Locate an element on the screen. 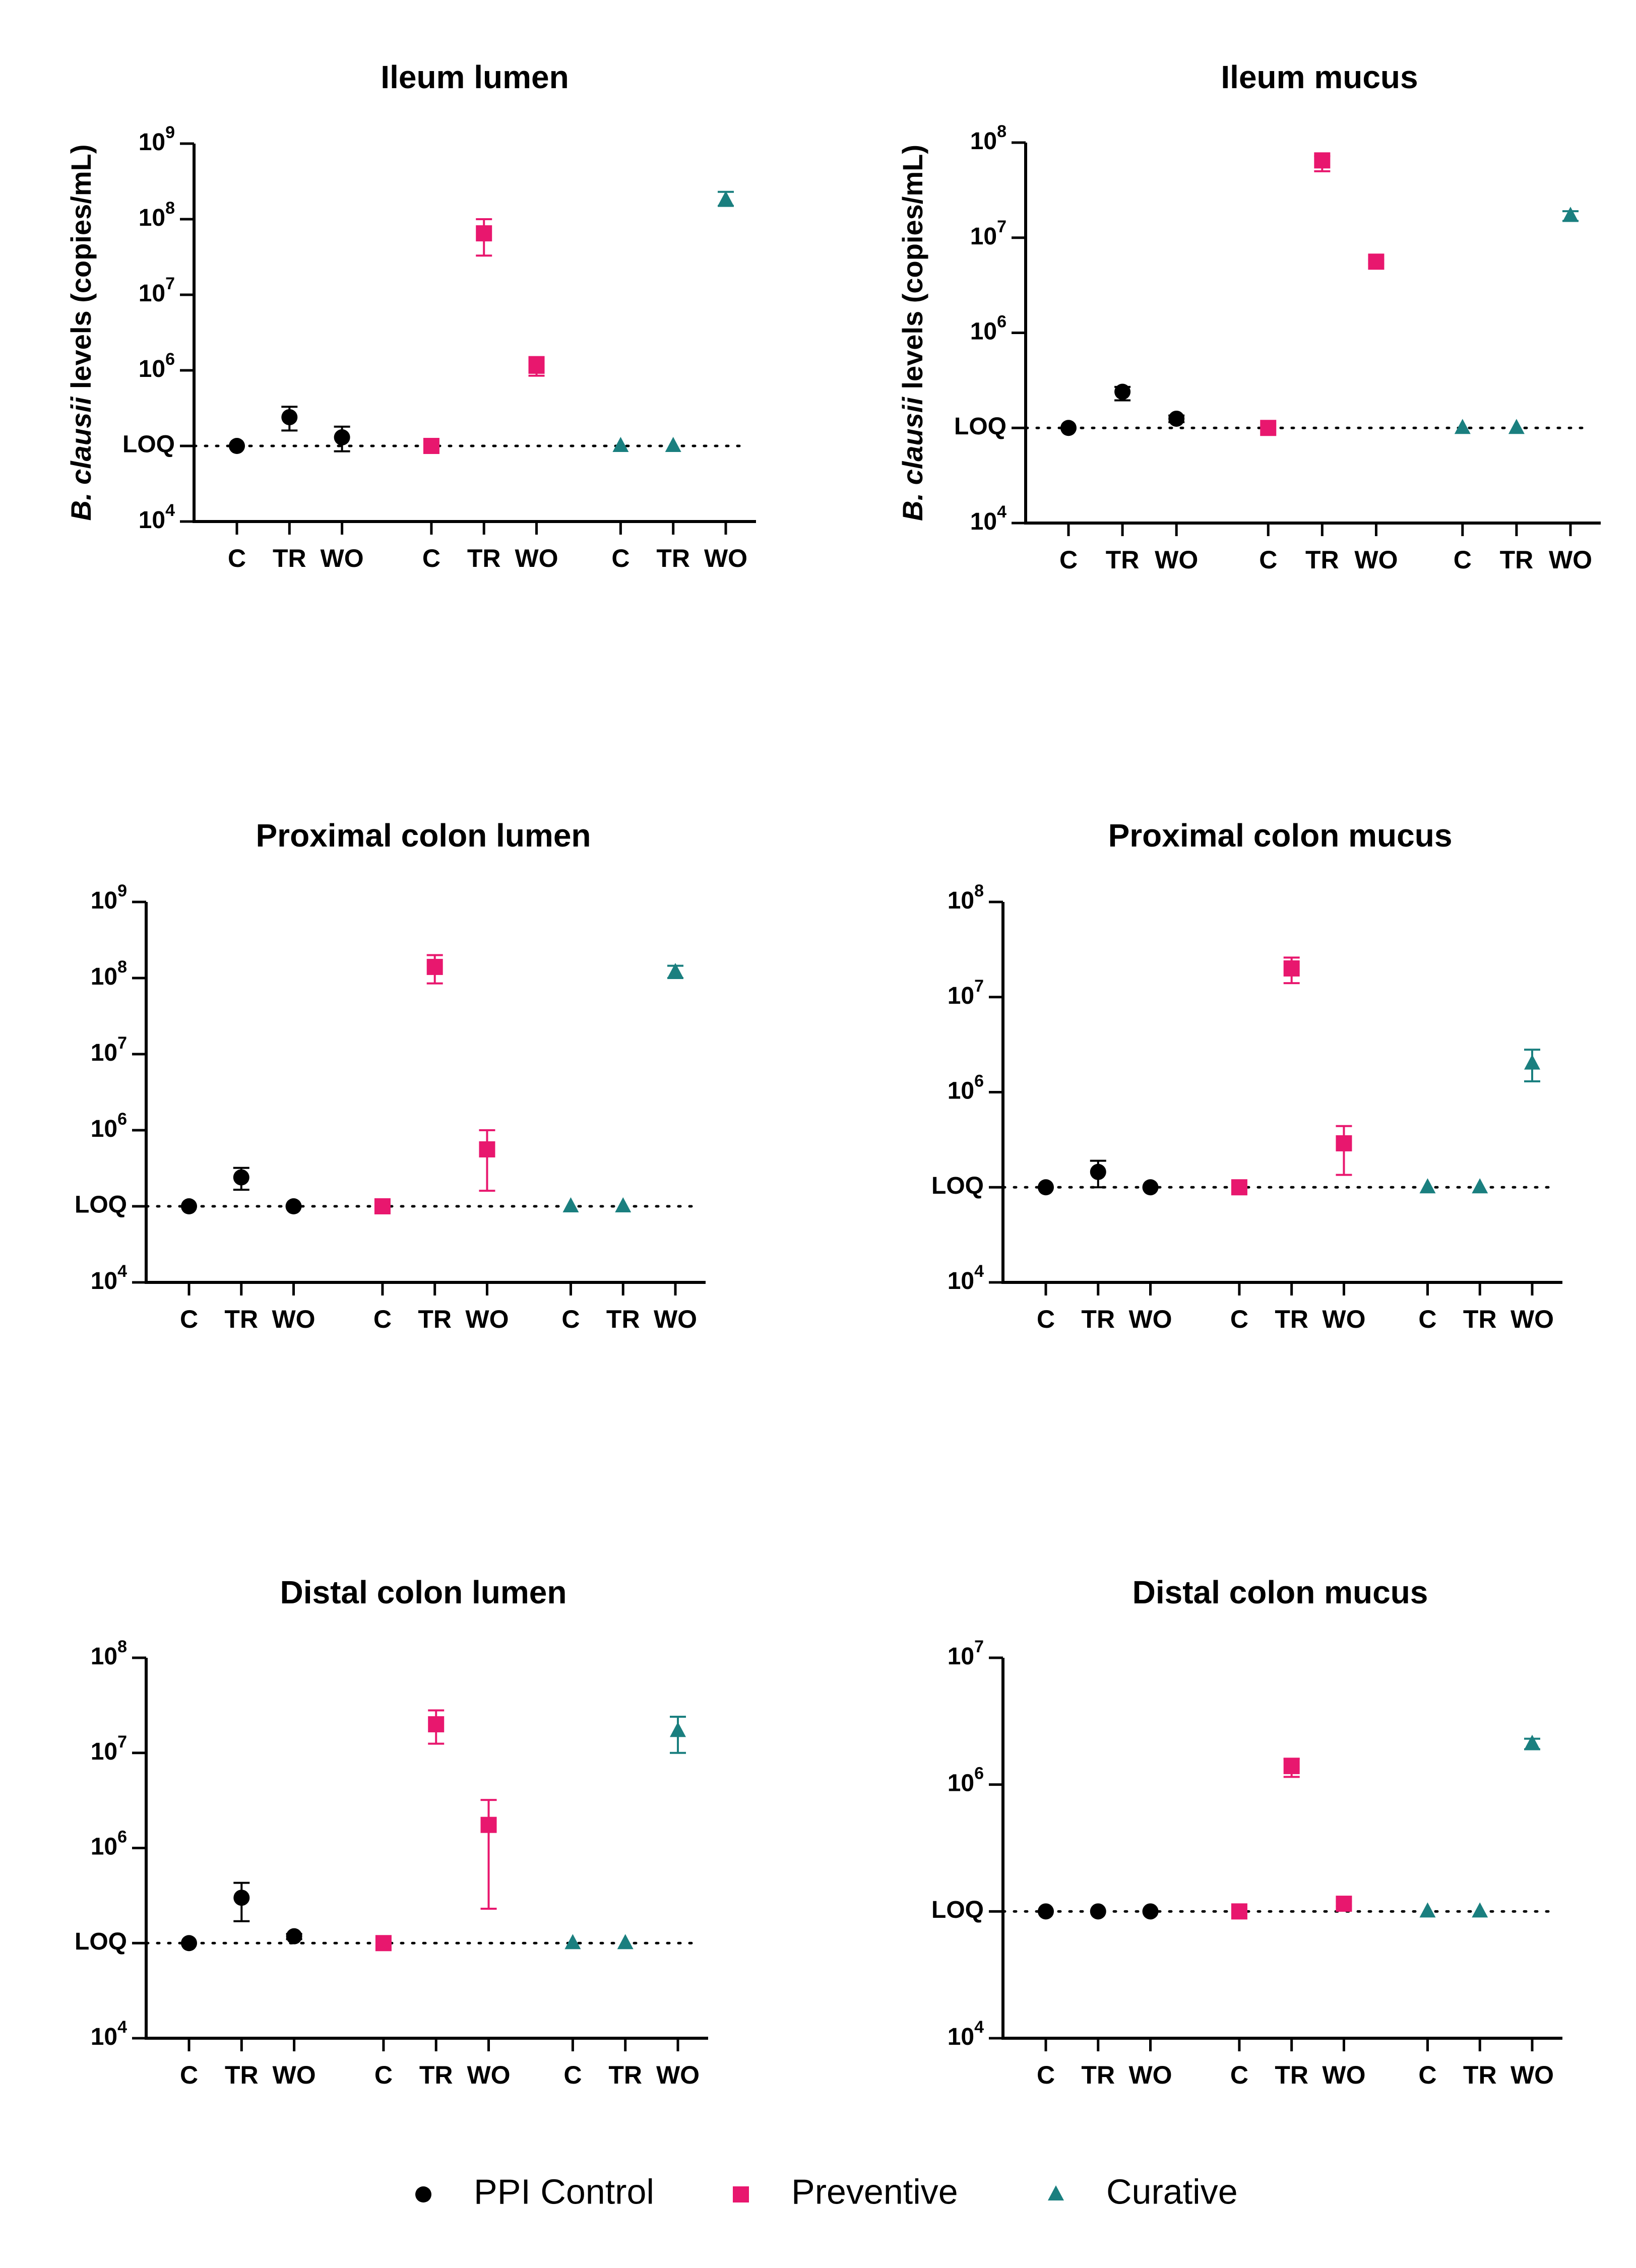 The height and width of the screenshot is (2268, 1636). y-tick-label: 10⁹ is located at coordinates (157, 139).